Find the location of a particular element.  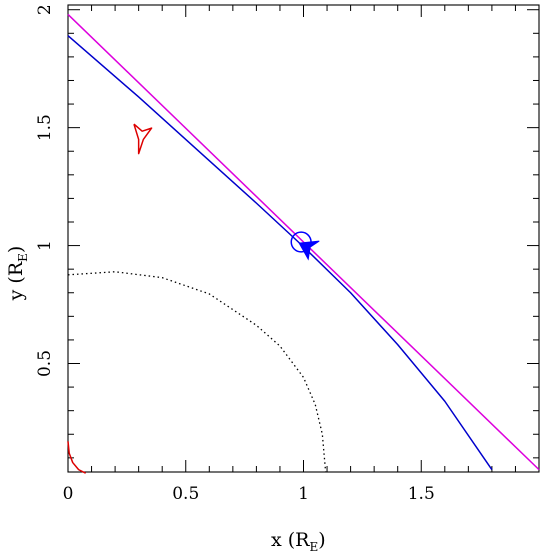

x-axis-label-main: x (R is located at coordinates (290, 540).